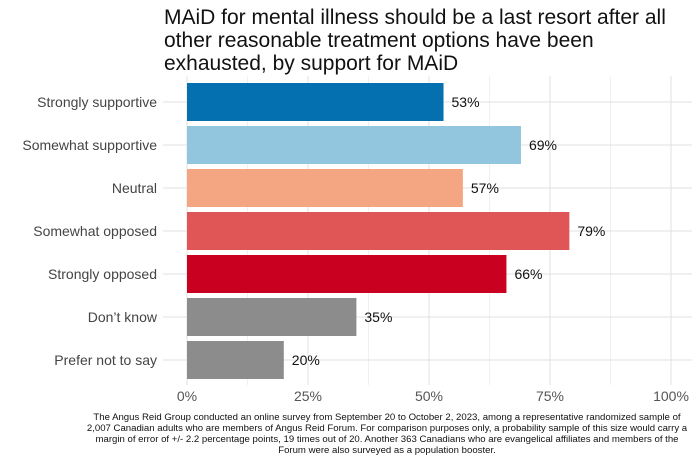  I want to click on data-label: 53%, so click(466, 102).